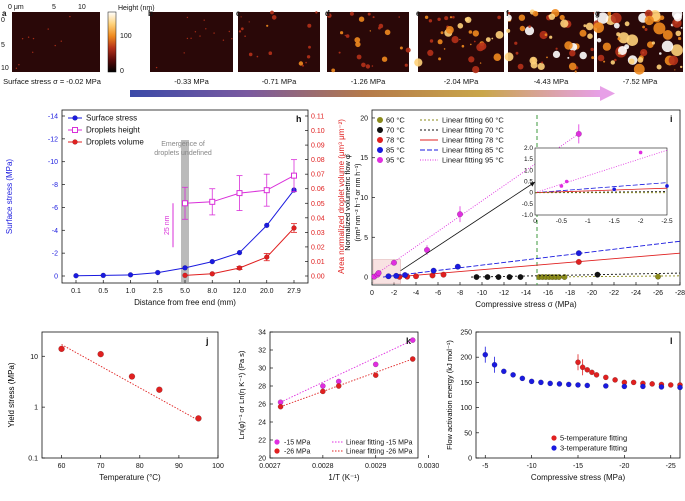 This screenshot has width=685, height=501. What do you see at coordinates (395, 140) in the screenshot?
I see `legend-label: 78 °C` at bounding box center [395, 140].